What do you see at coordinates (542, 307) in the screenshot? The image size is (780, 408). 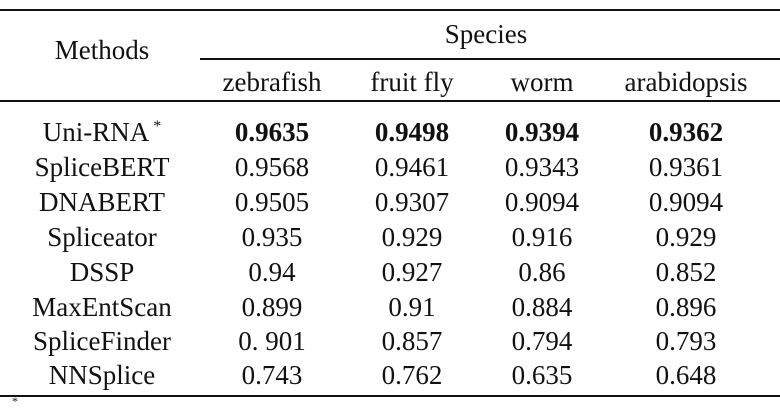 I see `value-worm: 0.884` at bounding box center [542, 307].